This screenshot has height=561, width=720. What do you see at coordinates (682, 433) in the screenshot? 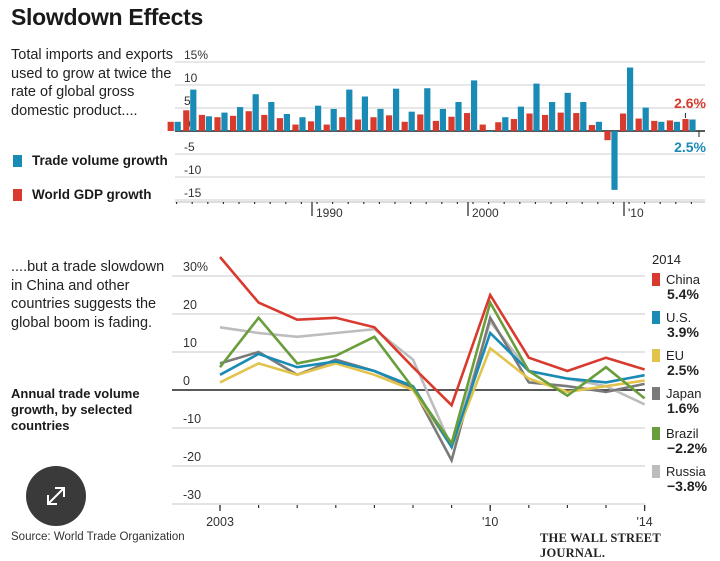
I see `legend-country-label: Brazil` at bounding box center [682, 433].